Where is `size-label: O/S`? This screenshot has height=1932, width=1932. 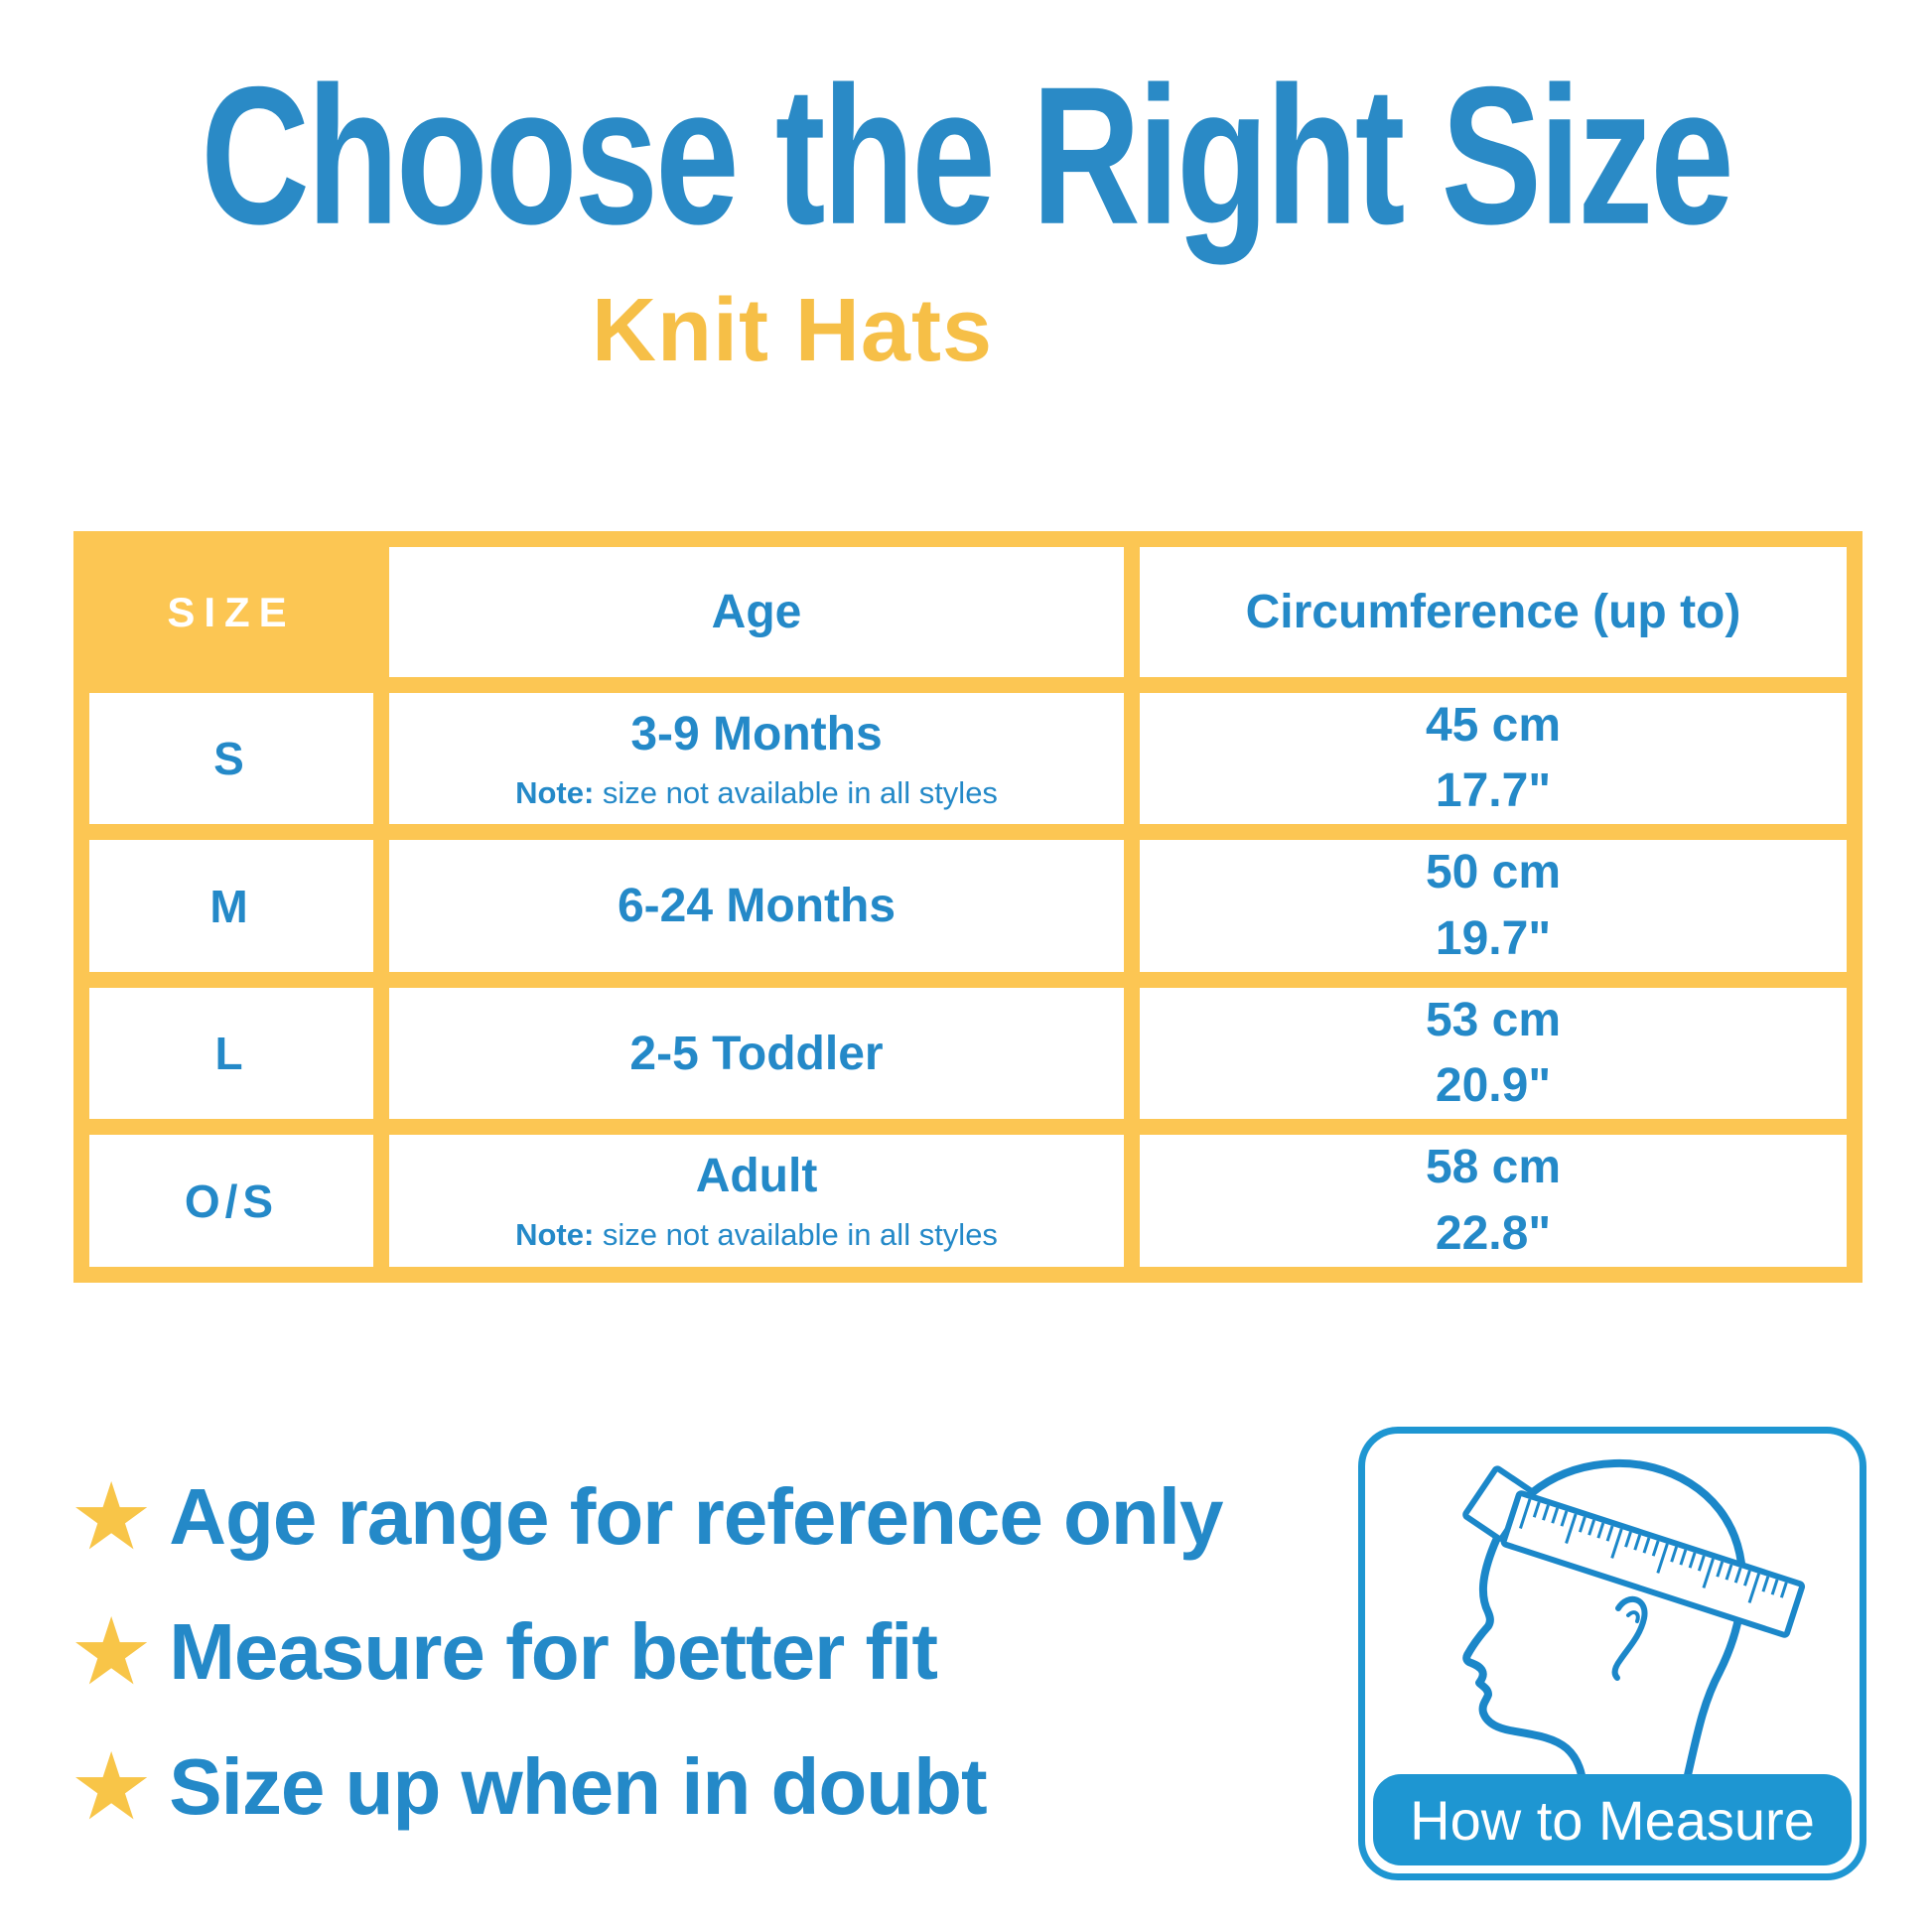 size-label: O/S is located at coordinates (231, 1201).